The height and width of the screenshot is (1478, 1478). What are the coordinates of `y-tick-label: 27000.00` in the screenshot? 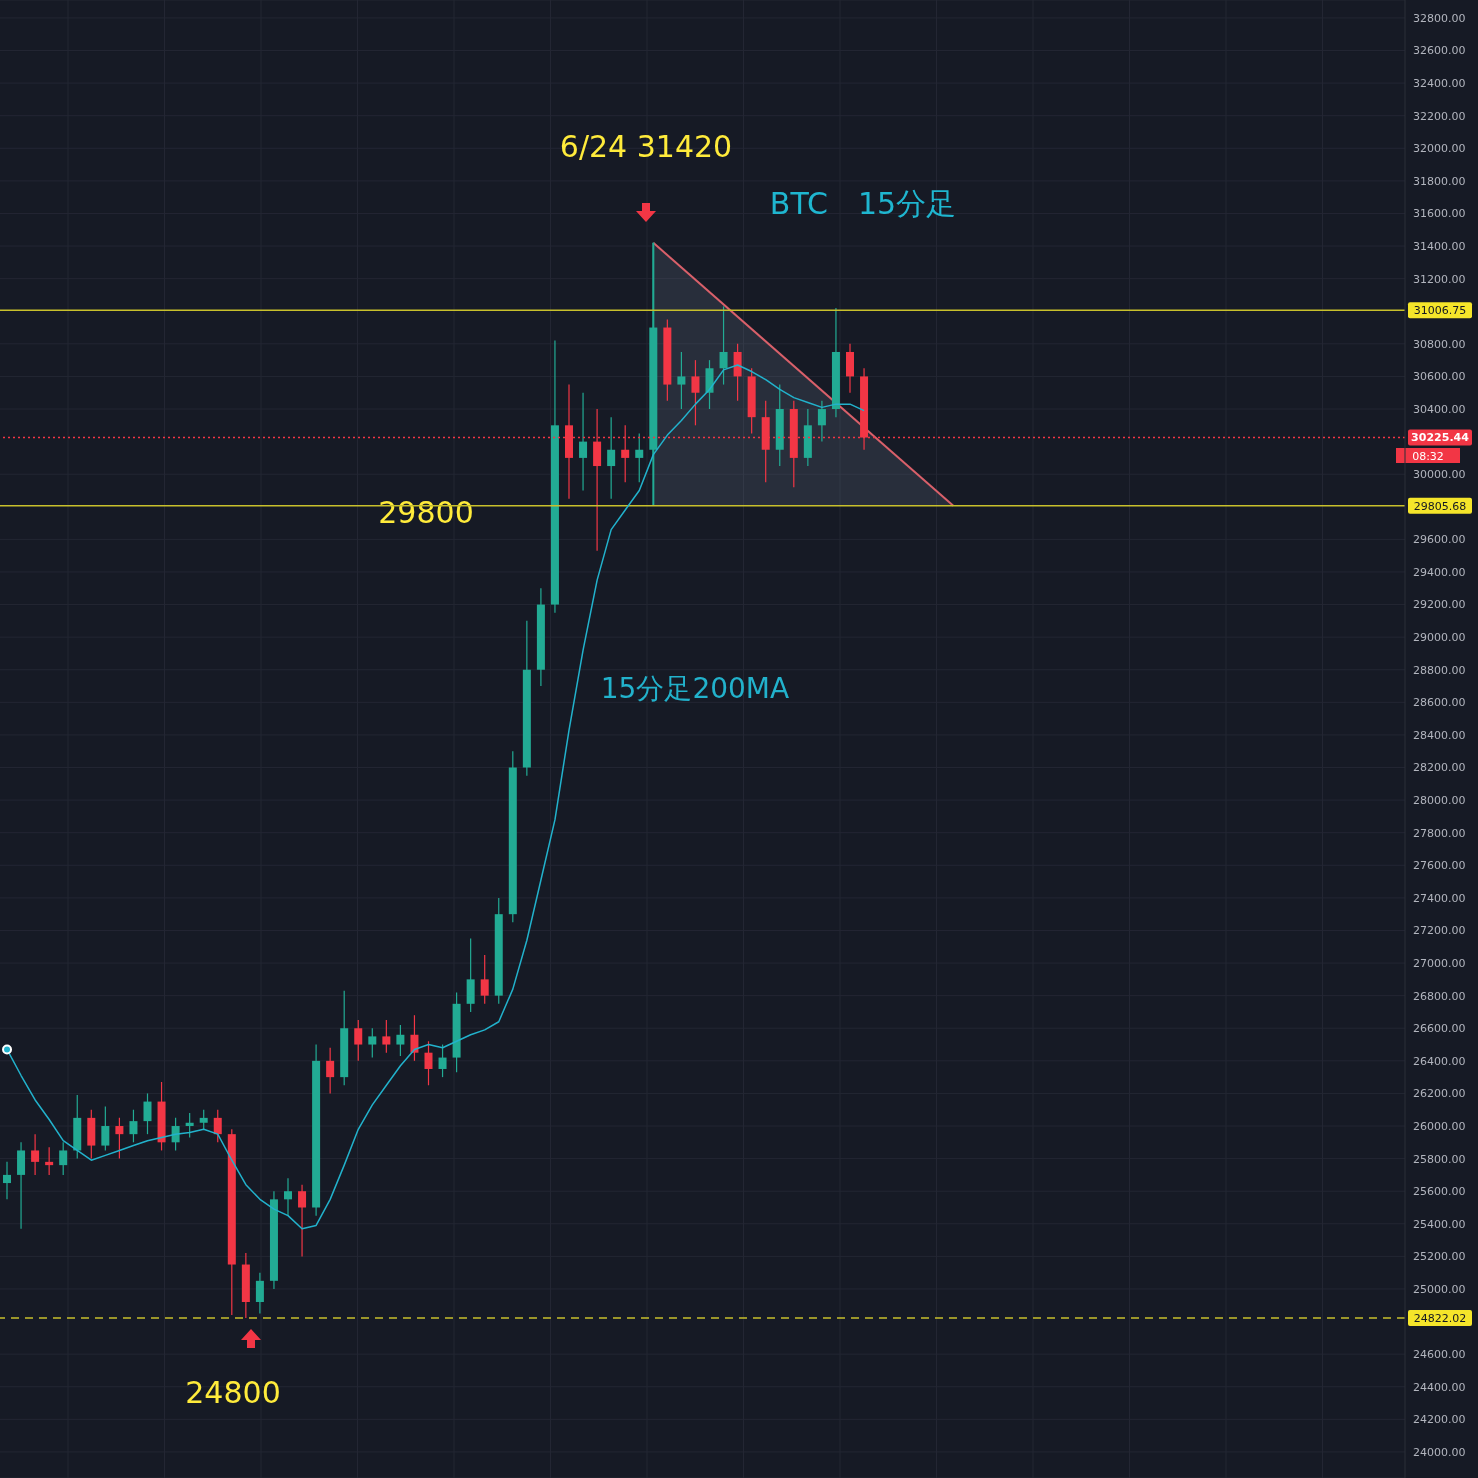 It's located at (1439, 963).